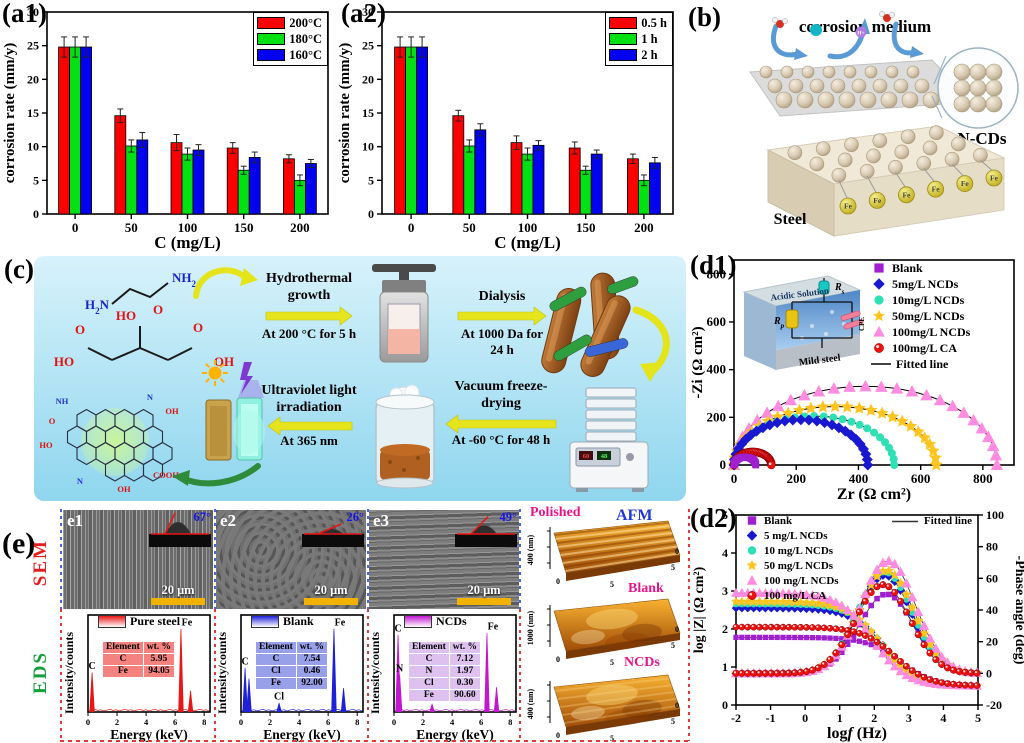 This screenshot has width=1024, height=743. What do you see at coordinates (243, 190) in the screenshot?
I see `bar-180°C-150` at bounding box center [243, 190].